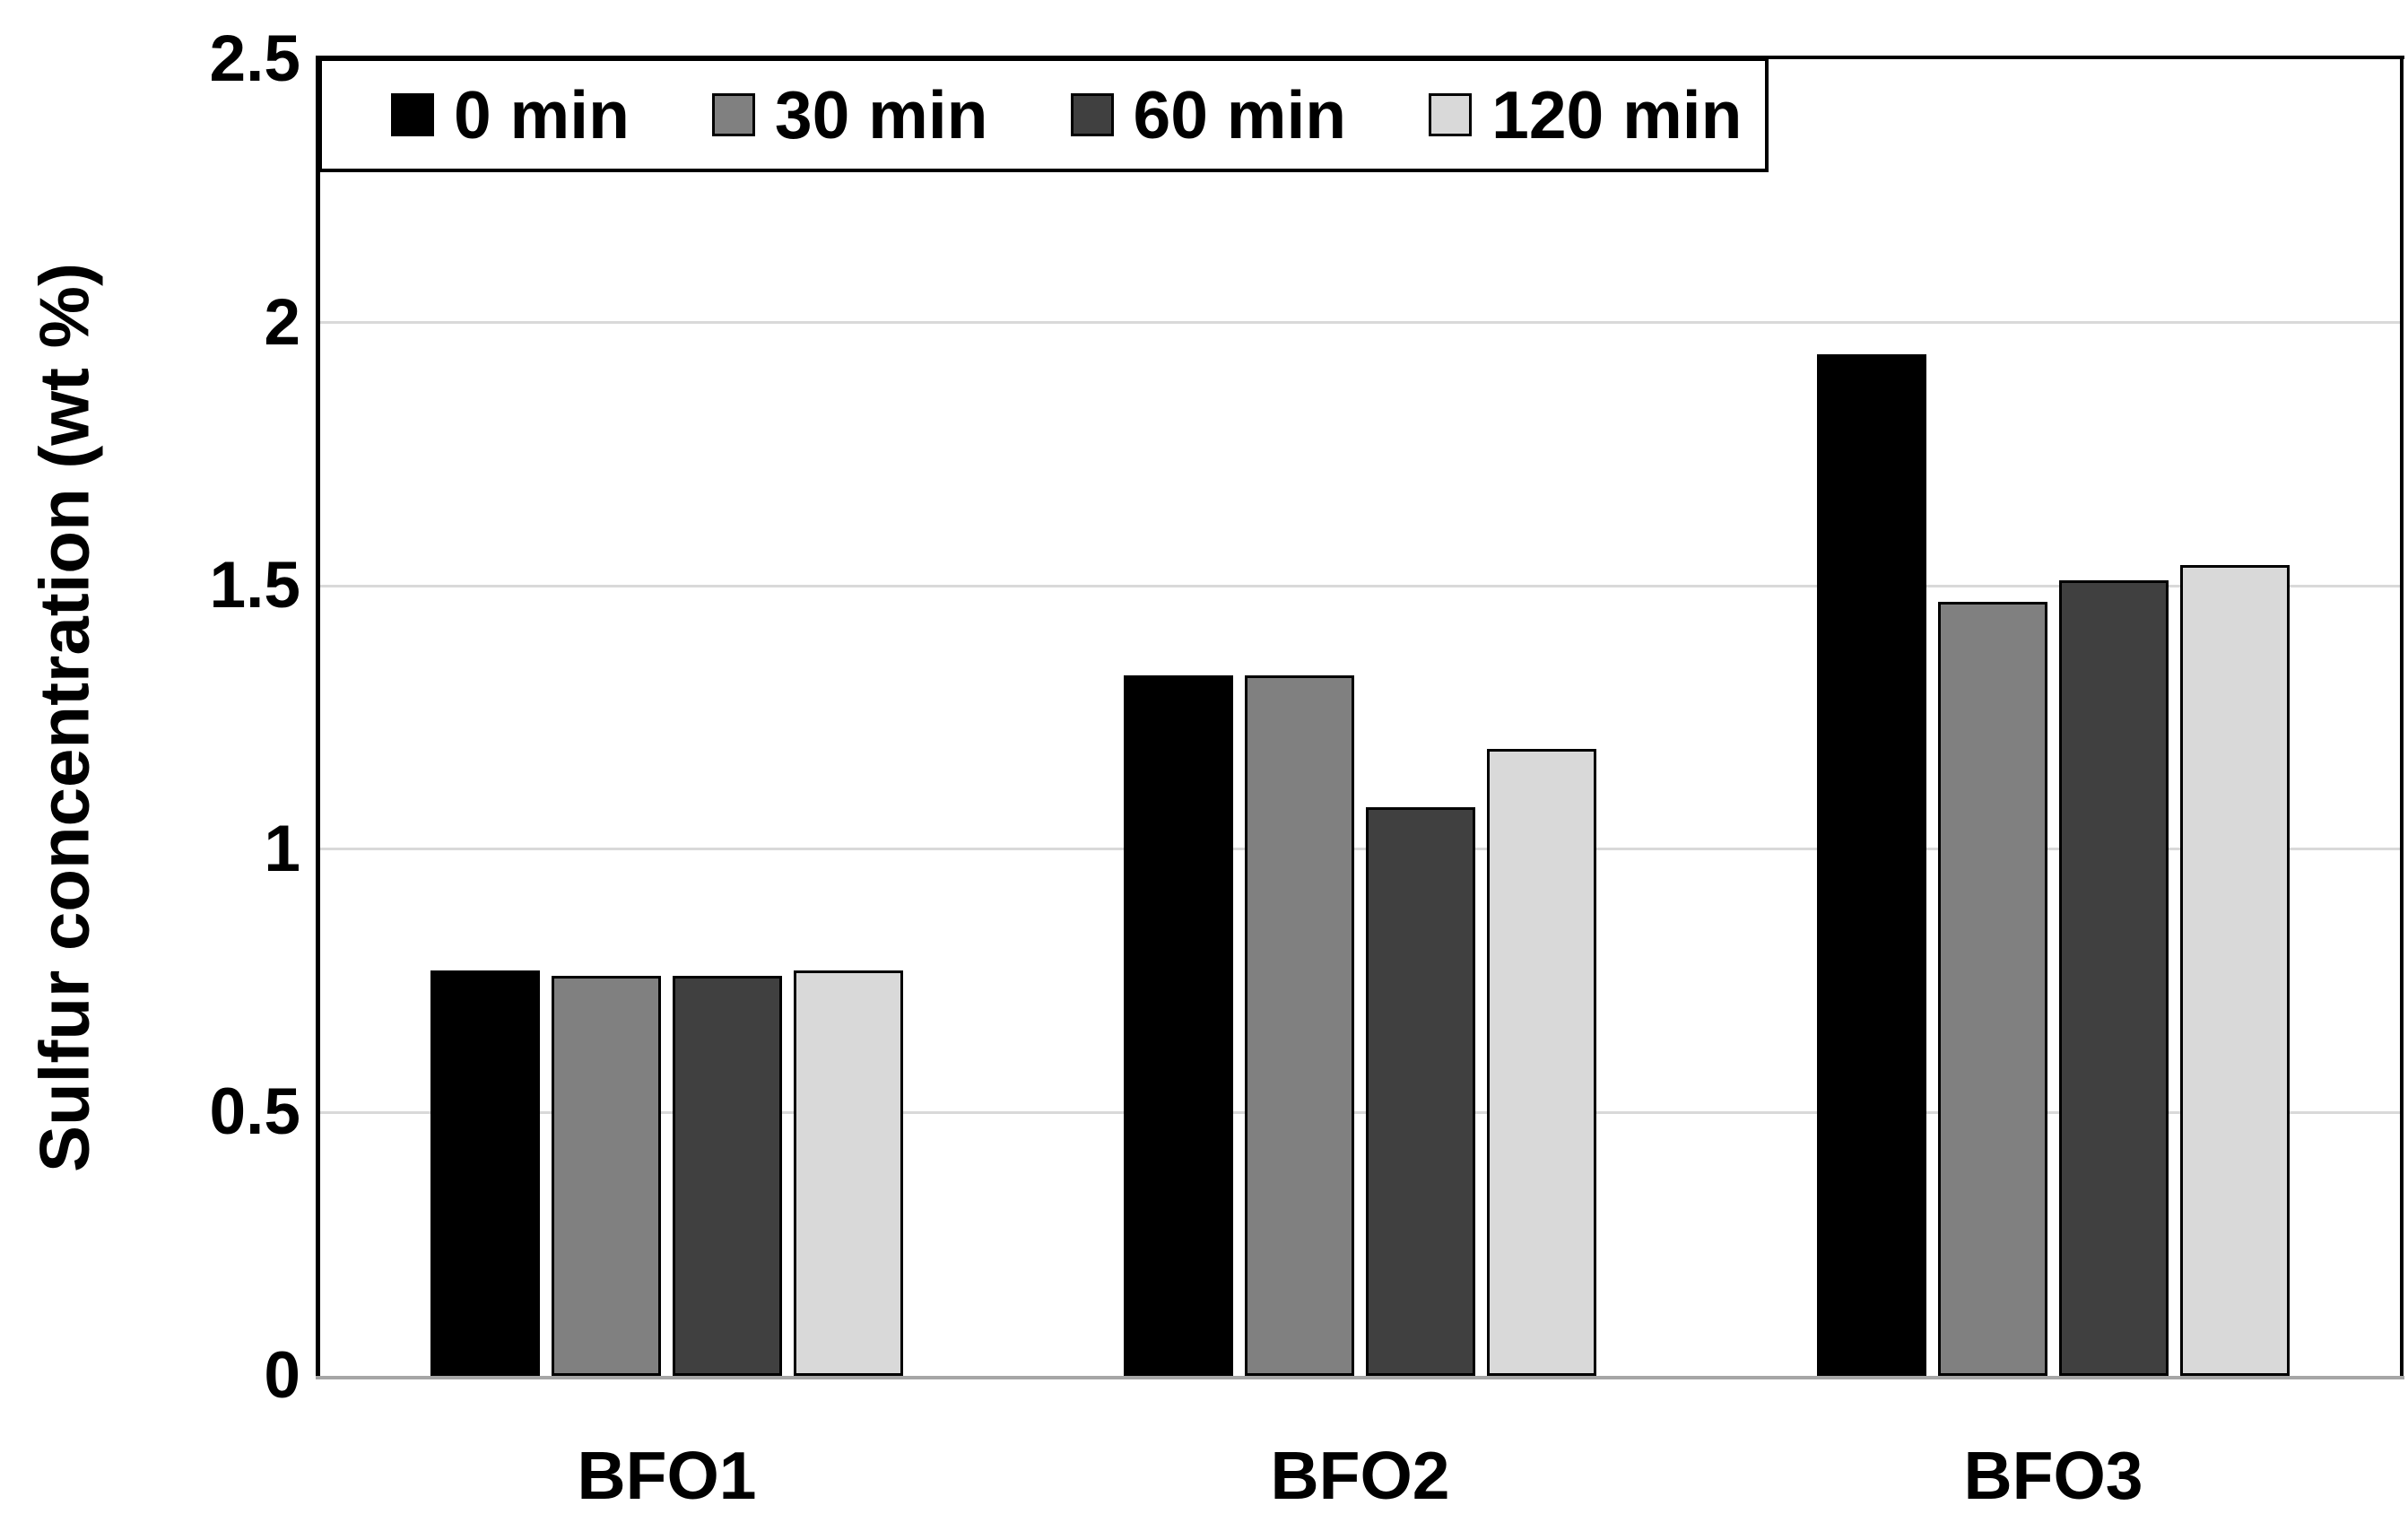 Image resolution: width=2408 pixels, height=1540 pixels. Describe the element at coordinates (733, 114) in the screenshot. I see `legend-swatch-30-min` at that location.